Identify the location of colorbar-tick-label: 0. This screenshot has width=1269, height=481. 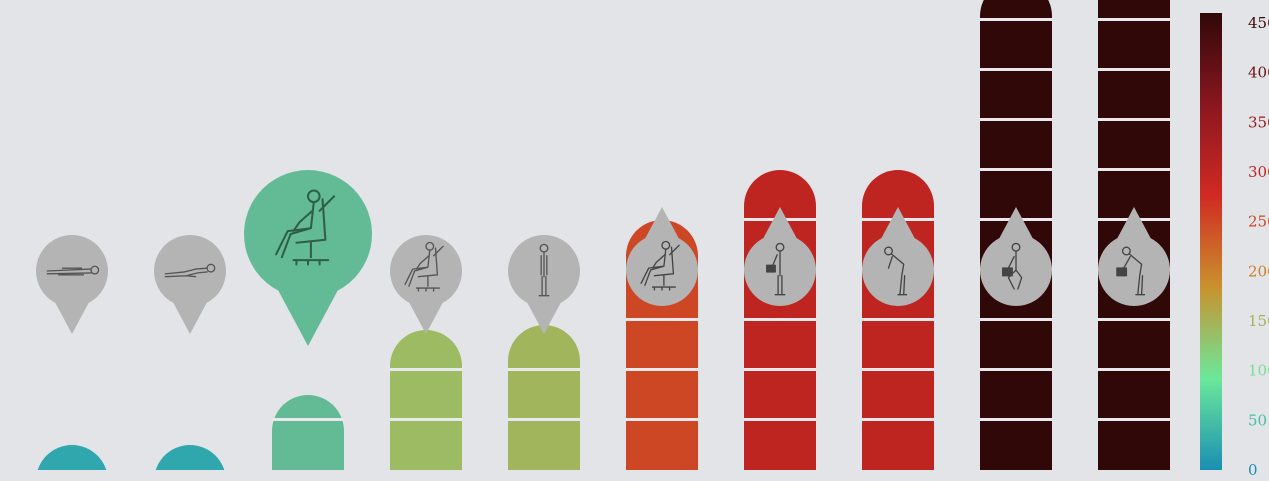
(1253, 470).